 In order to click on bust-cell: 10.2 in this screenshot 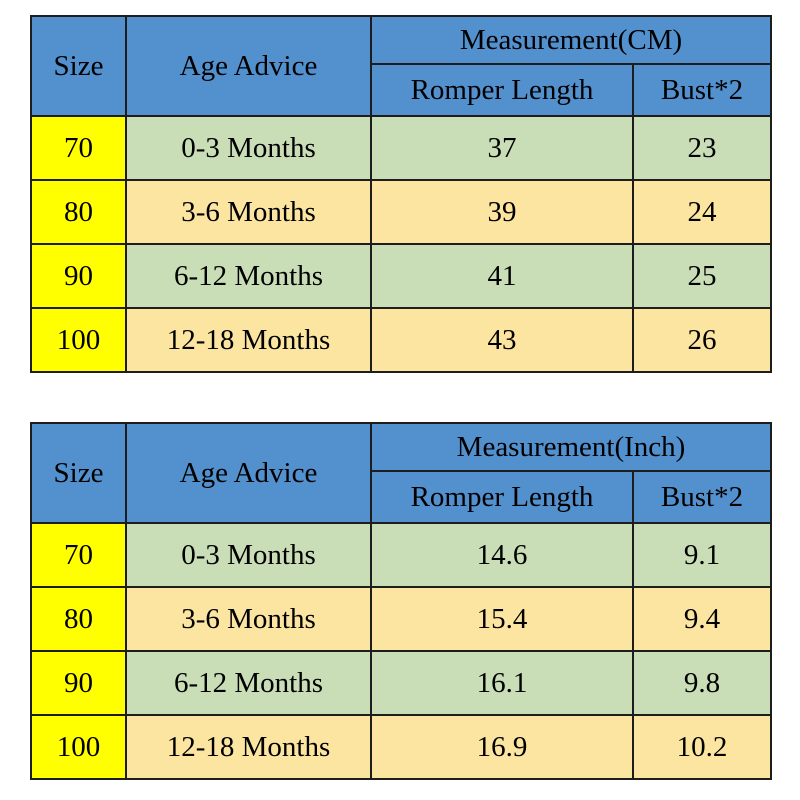, I will do `click(702, 747)`.